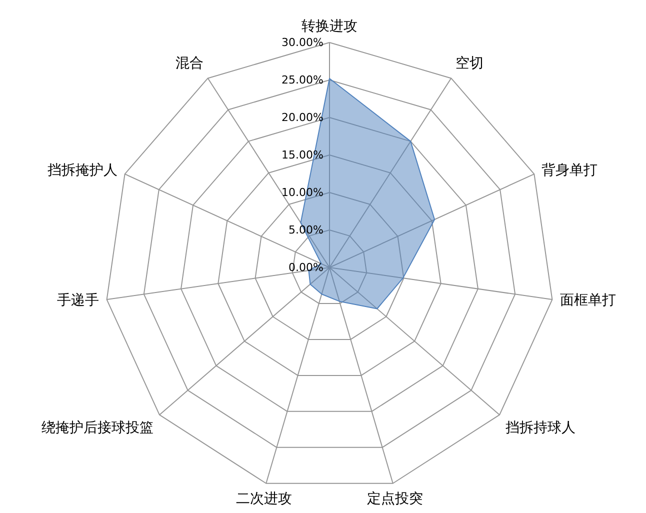  Describe the element at coordinates (569, 170) in the screenshot. I see `spoke-label: 背身单打` at that location.